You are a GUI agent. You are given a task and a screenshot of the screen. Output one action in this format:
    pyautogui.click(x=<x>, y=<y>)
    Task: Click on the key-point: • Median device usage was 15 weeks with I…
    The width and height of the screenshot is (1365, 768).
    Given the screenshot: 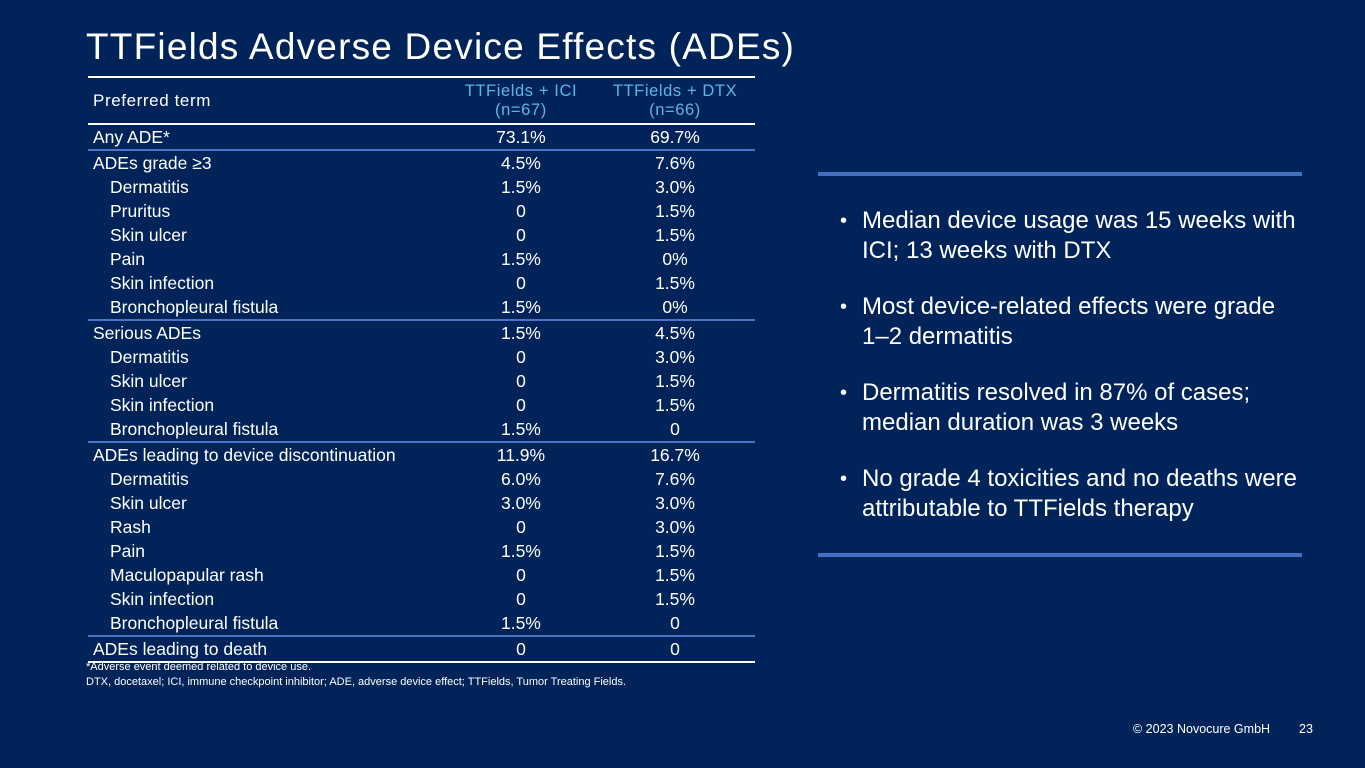 What is the action you would take?
    pyautogui.click(x=1070, y=236)
    